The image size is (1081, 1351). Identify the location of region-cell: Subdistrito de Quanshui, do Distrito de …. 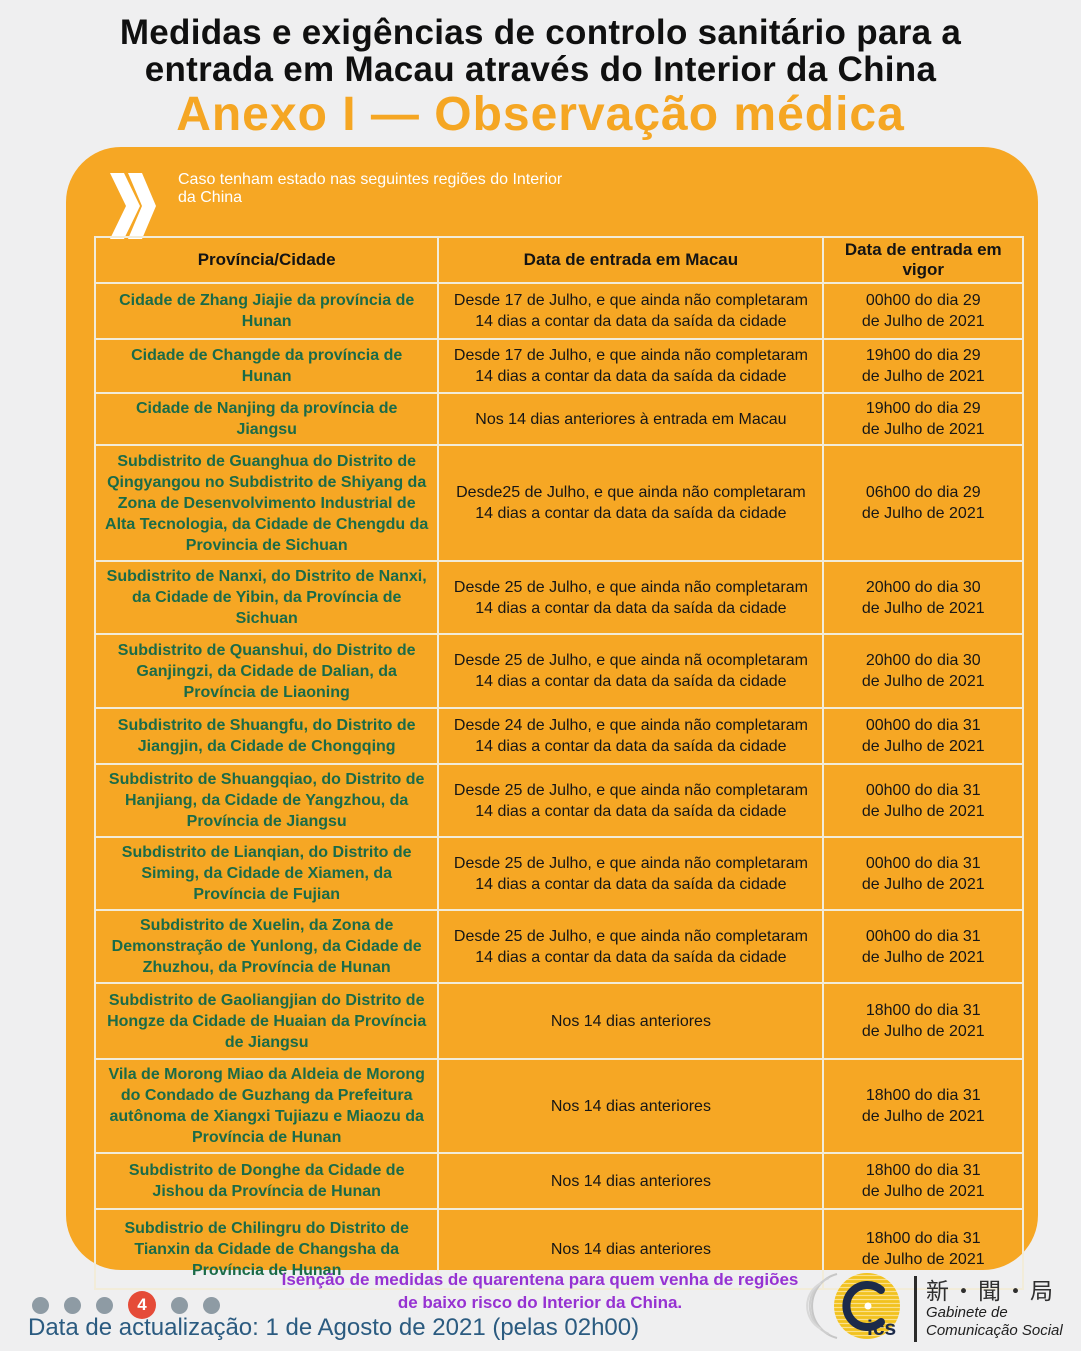
(266, 671).